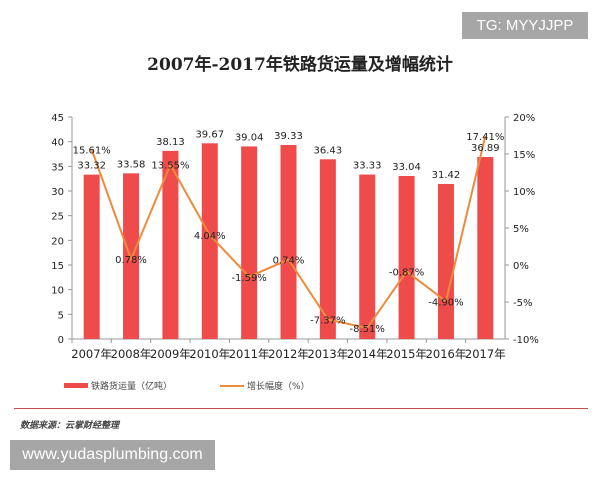  Describe the element at coordinates (367, 166) in the screenshot. I see `bar-data-label: 33.33` at that location.